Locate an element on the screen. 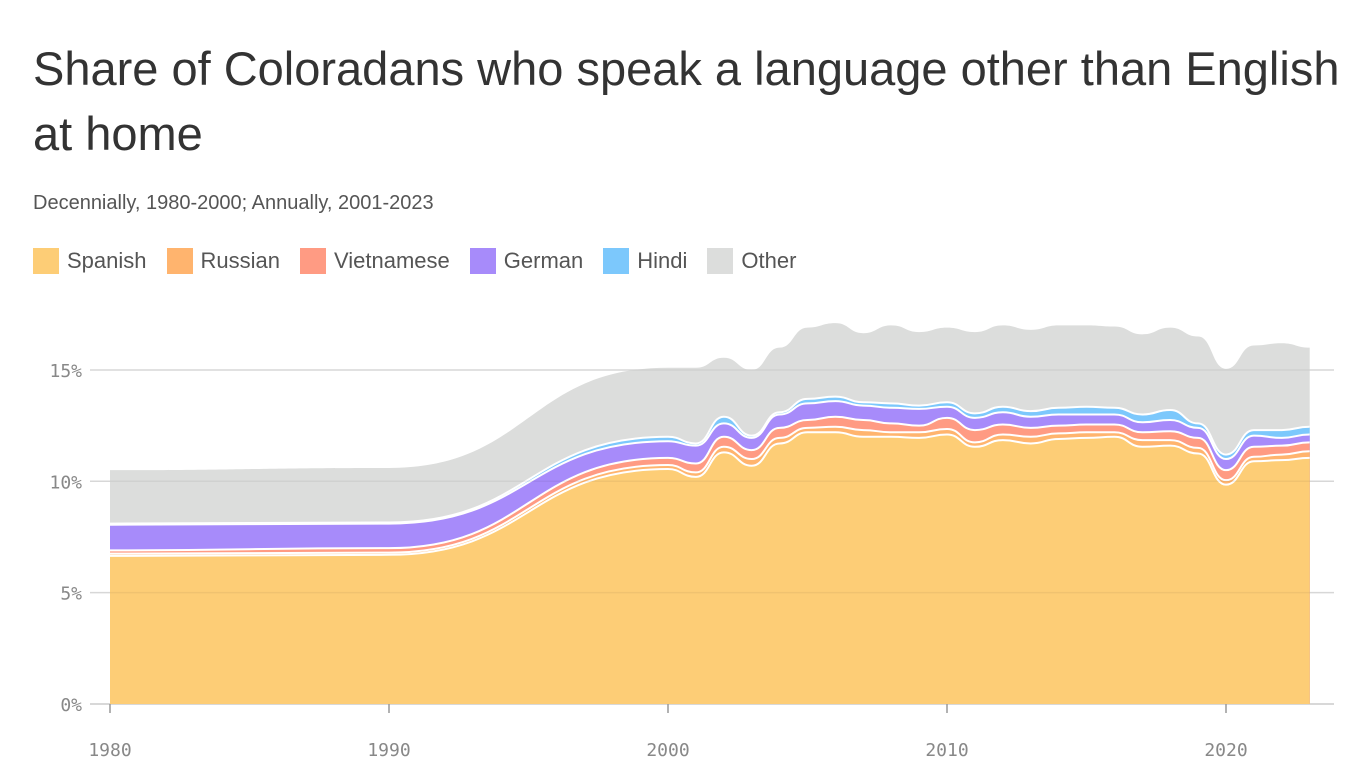 This screenshot has width=1366, height=768. legend-item-russian: Russian is located at coordinates (223, 261).